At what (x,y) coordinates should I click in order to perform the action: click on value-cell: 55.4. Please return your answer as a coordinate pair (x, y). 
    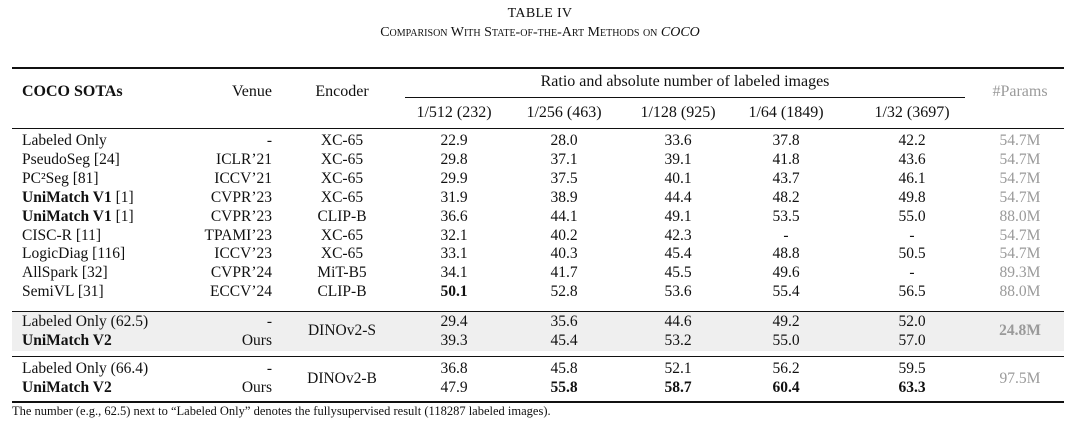
    Looking at the image, I should click on (786, 292).